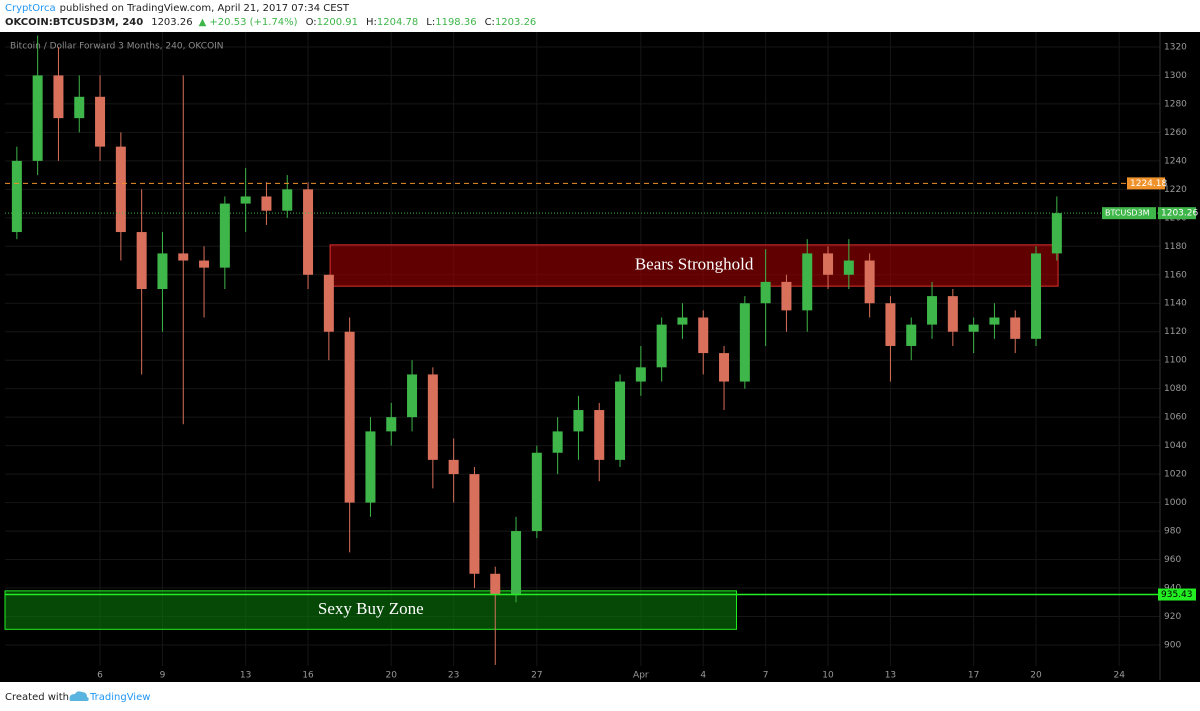 This screenshot has height=711, width=1200. Describe the element at coordinates (163, 676) in the screenshot. I see `x-tick-label: 9` at that location.